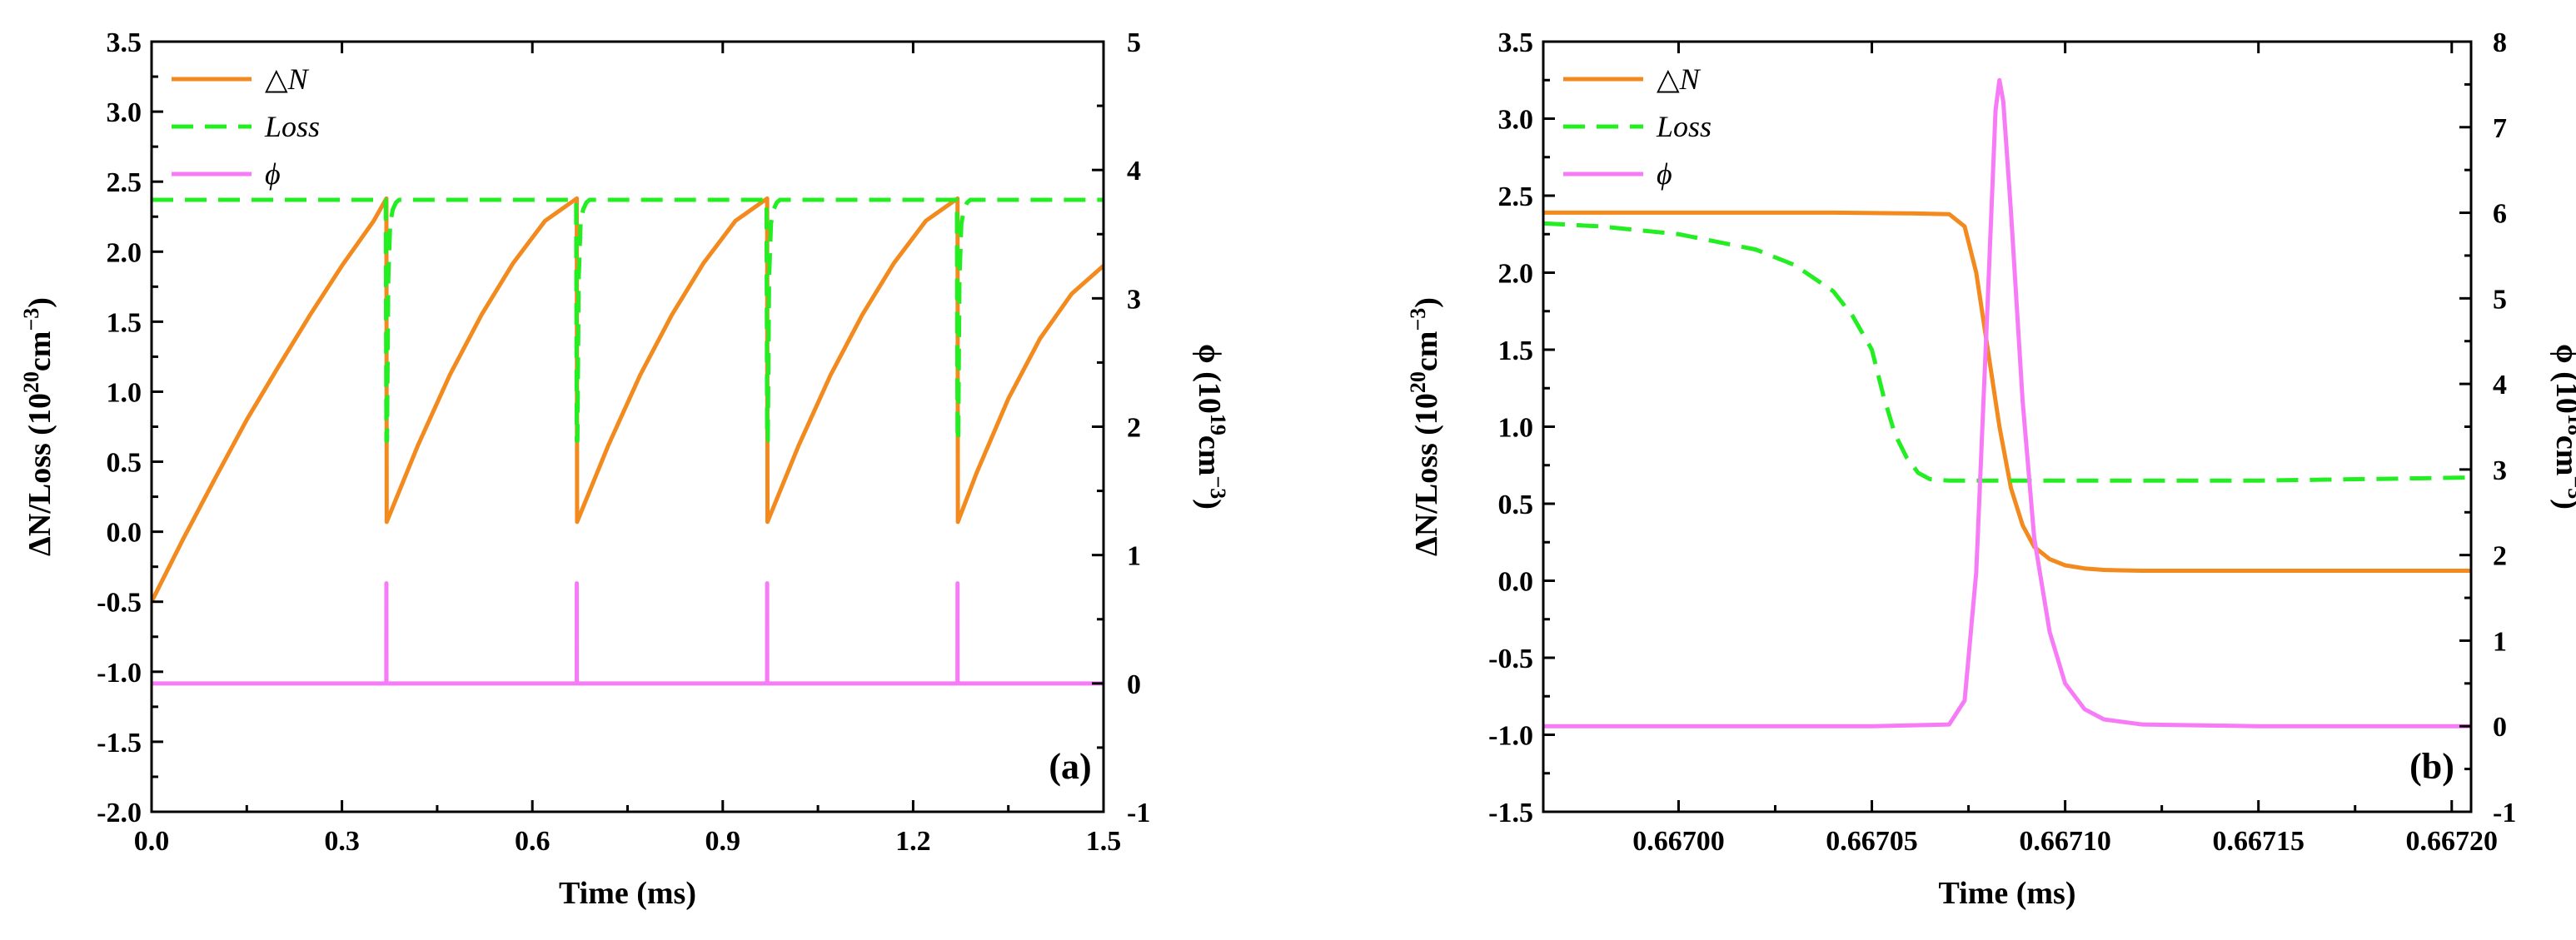 This screenshot has width=2576, height=940. I want to click on x-axis-title-b: Time (ms), so click(2007, 894).